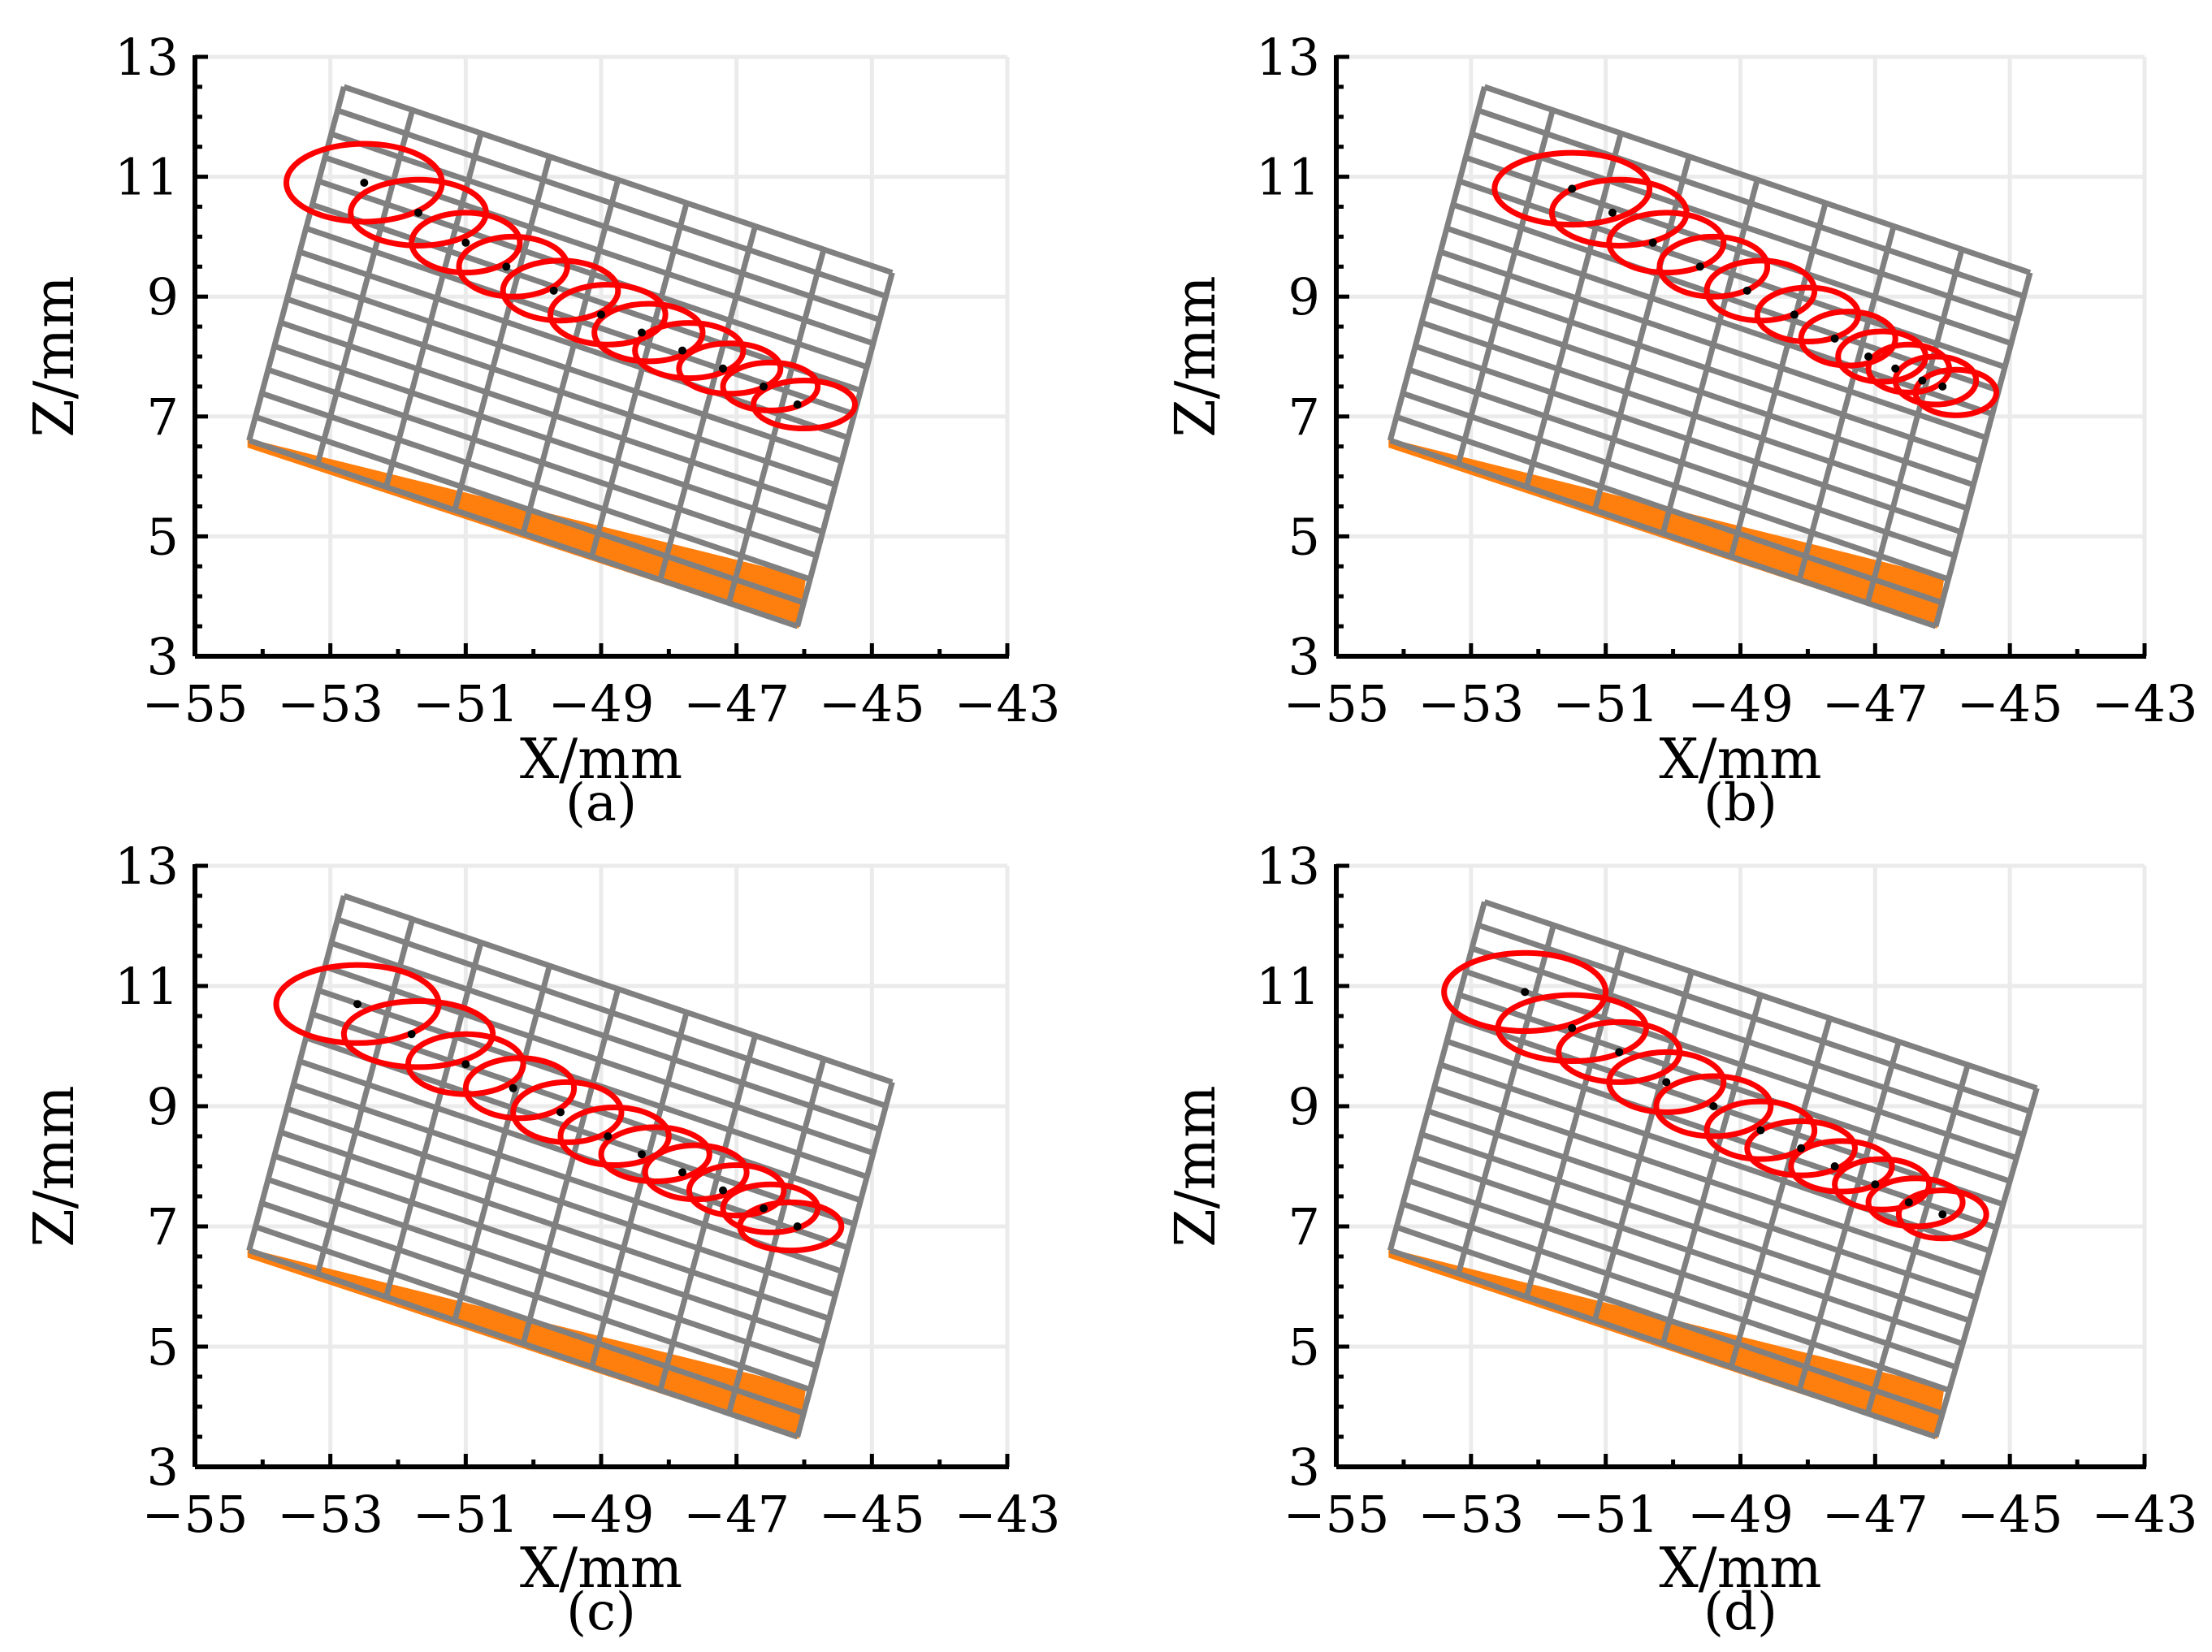 The height and width of the screenshot is (1652, 2212). I want to click on y-tick-label: 9, so click(1304, 297).